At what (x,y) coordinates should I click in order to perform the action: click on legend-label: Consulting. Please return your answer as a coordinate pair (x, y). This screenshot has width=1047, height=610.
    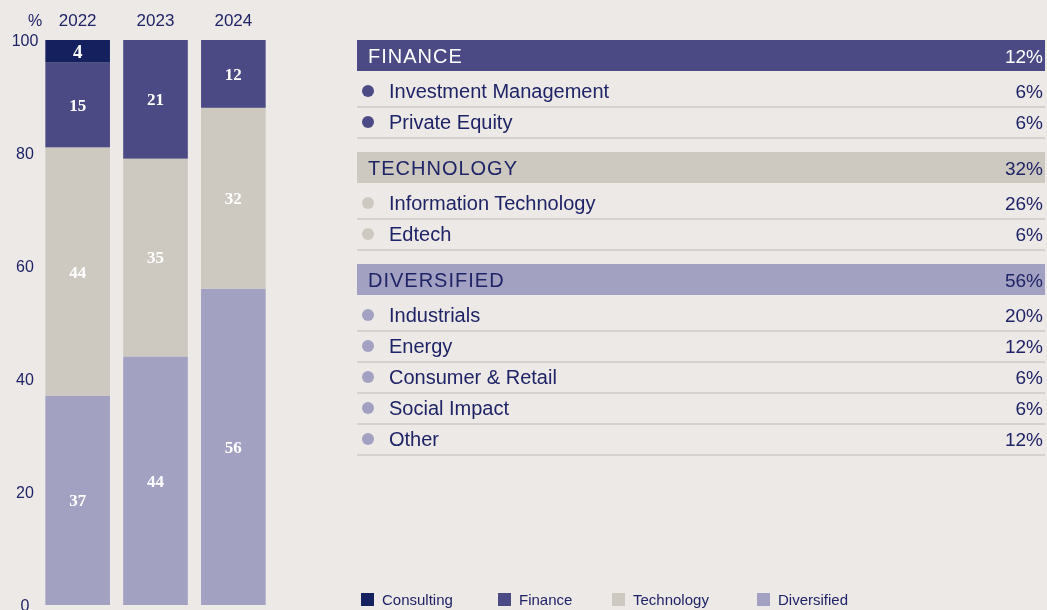
    Looking at the image, I should click on (417, 599).